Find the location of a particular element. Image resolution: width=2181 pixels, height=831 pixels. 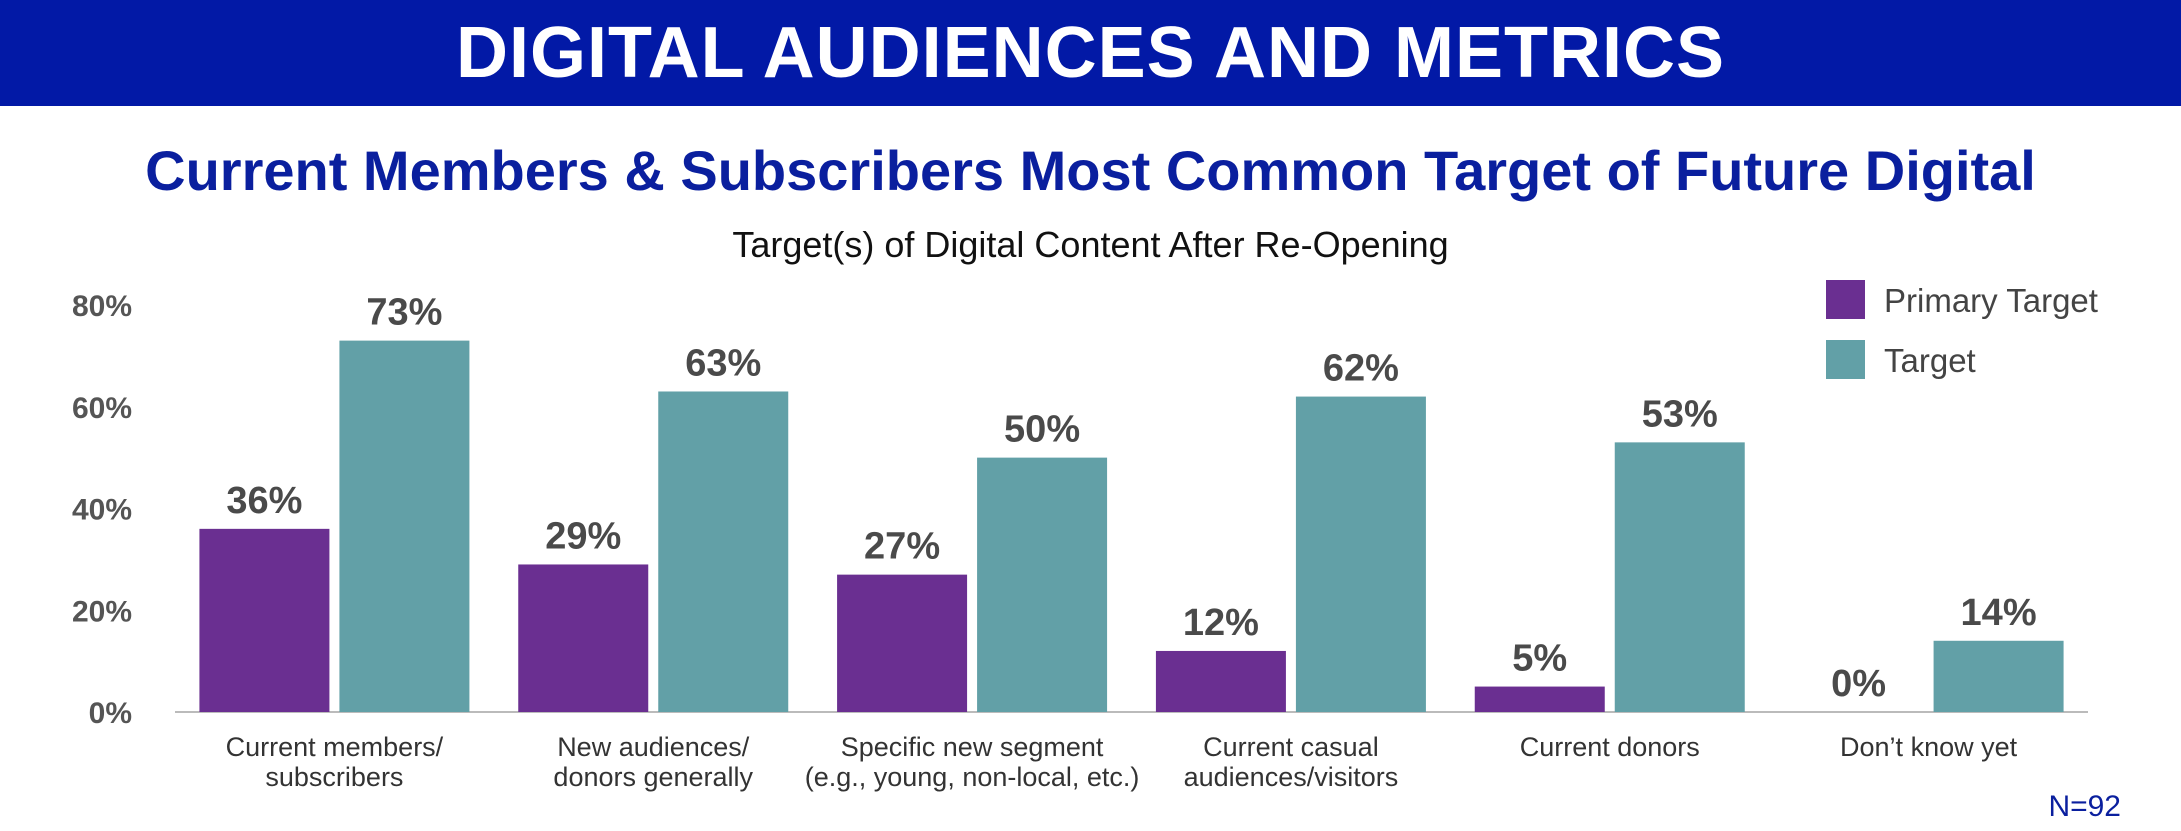

x-tick-label: Don’t know yet is located at coordinates (1929, 747).